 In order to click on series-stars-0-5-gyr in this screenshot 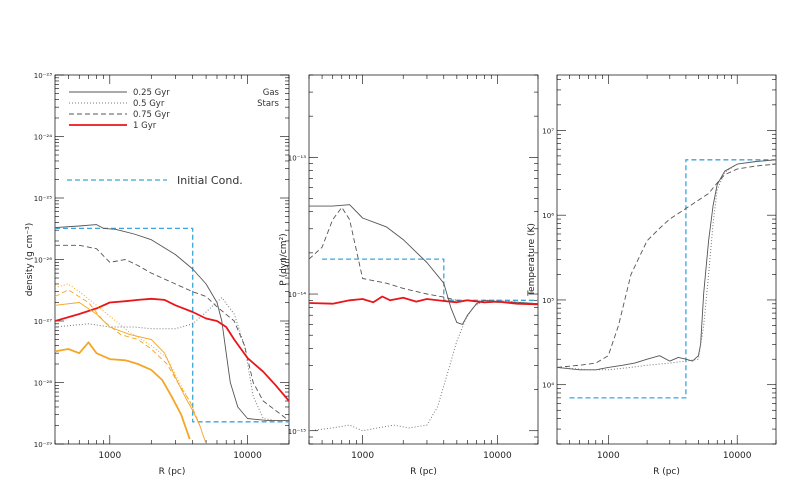, I will do `click(124, 345)`.